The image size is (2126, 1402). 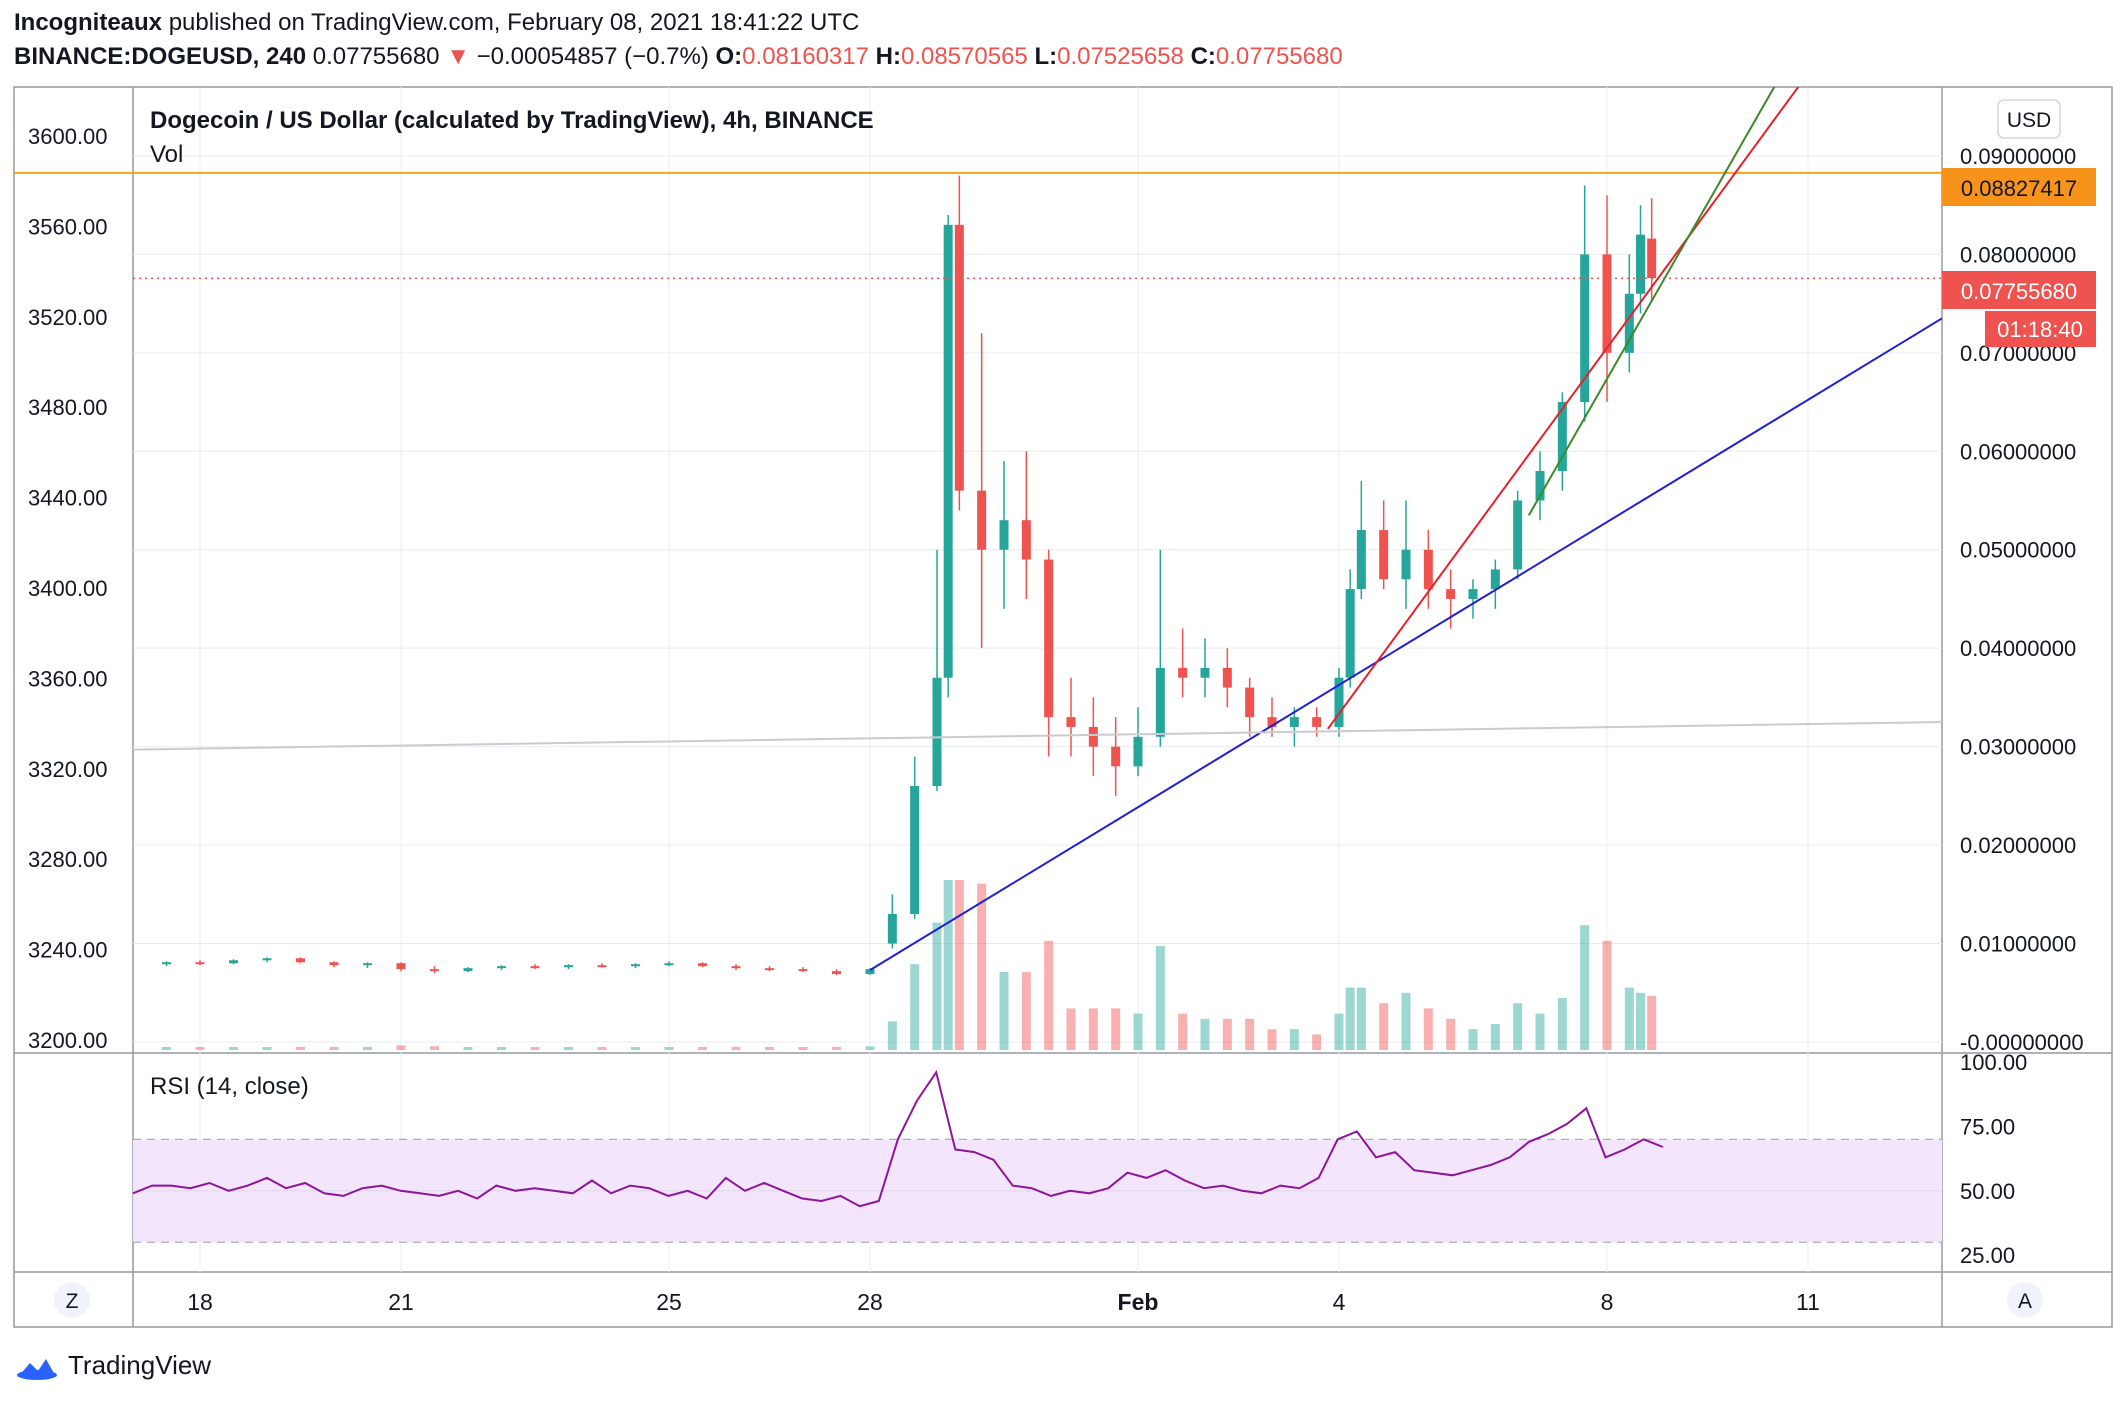 I want to click on volume-legend: Vol, so click(x=166, y=154).